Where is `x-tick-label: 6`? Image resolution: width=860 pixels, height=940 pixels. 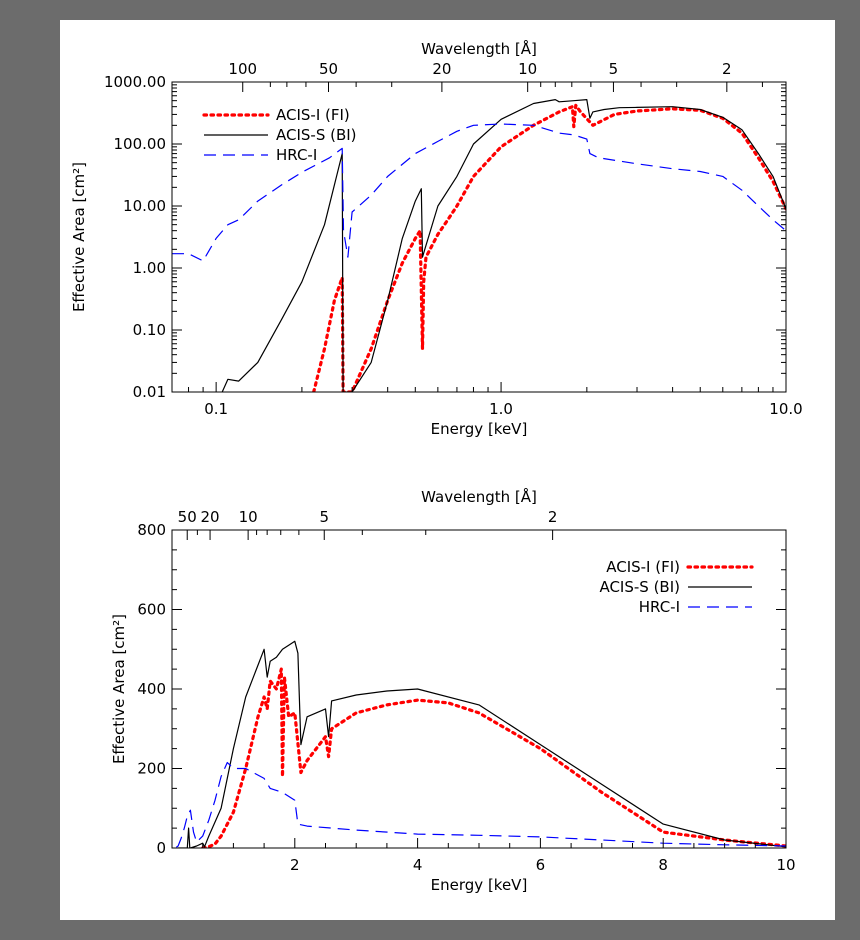 x-tick-label: 6 is located at coordinates (541, 865).